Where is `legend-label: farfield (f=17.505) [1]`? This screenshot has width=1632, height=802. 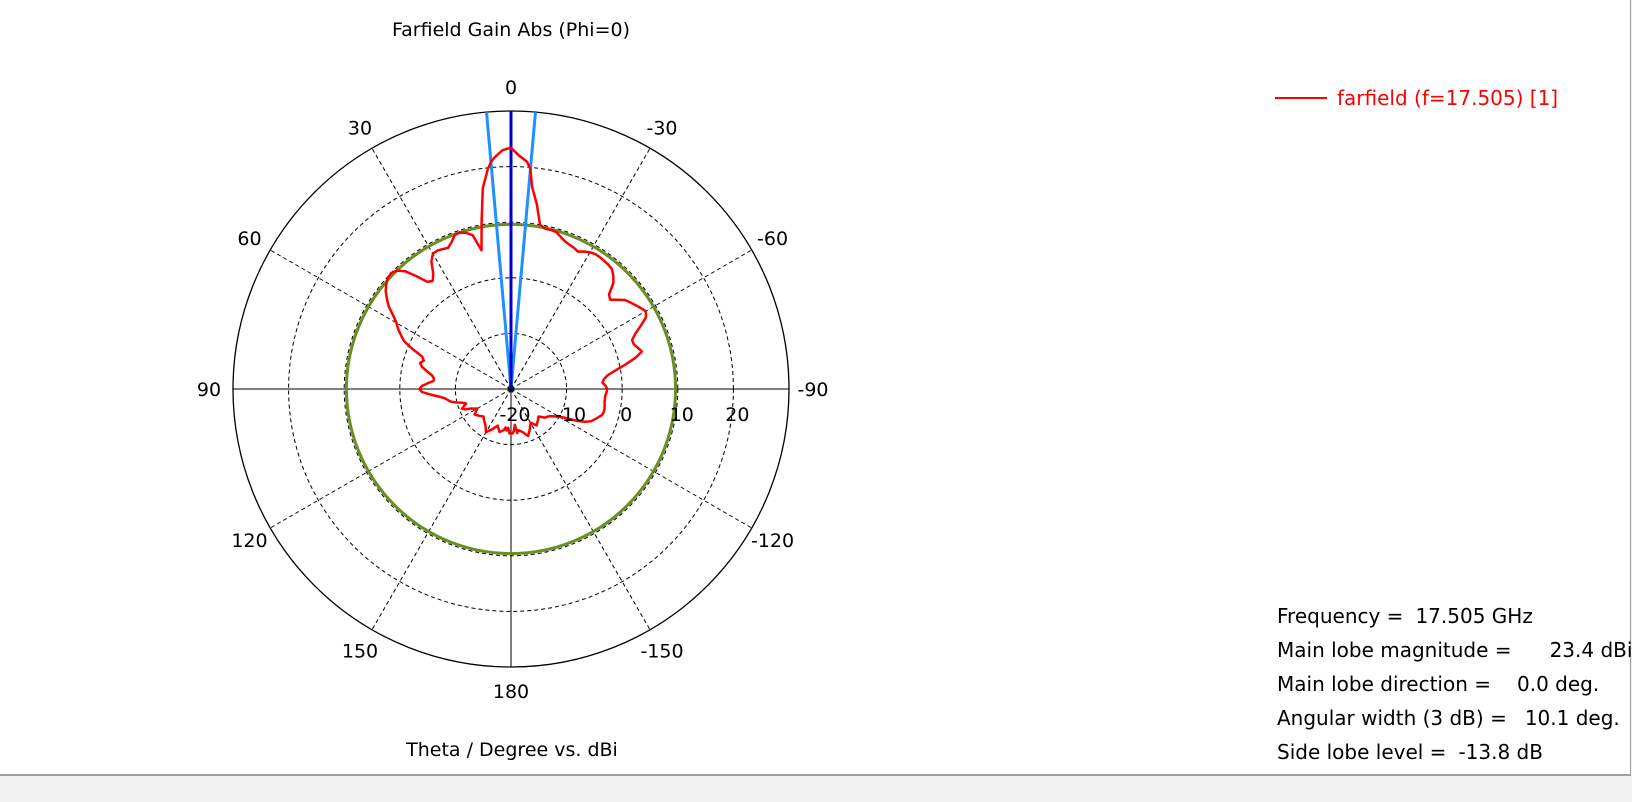 legend-label: farfield (f=17.505) [1] is located at coordinates (1448, 98).